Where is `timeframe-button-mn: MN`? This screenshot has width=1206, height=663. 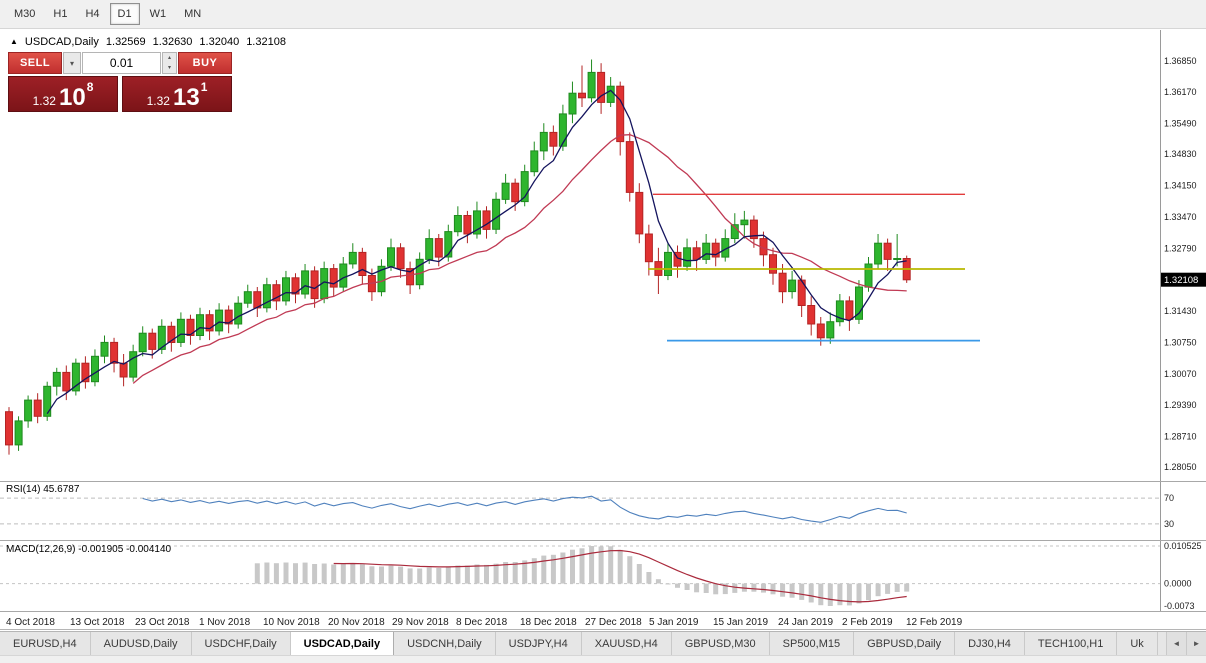
timeframe-button-mn: MN is located at coordinates (193, 14).